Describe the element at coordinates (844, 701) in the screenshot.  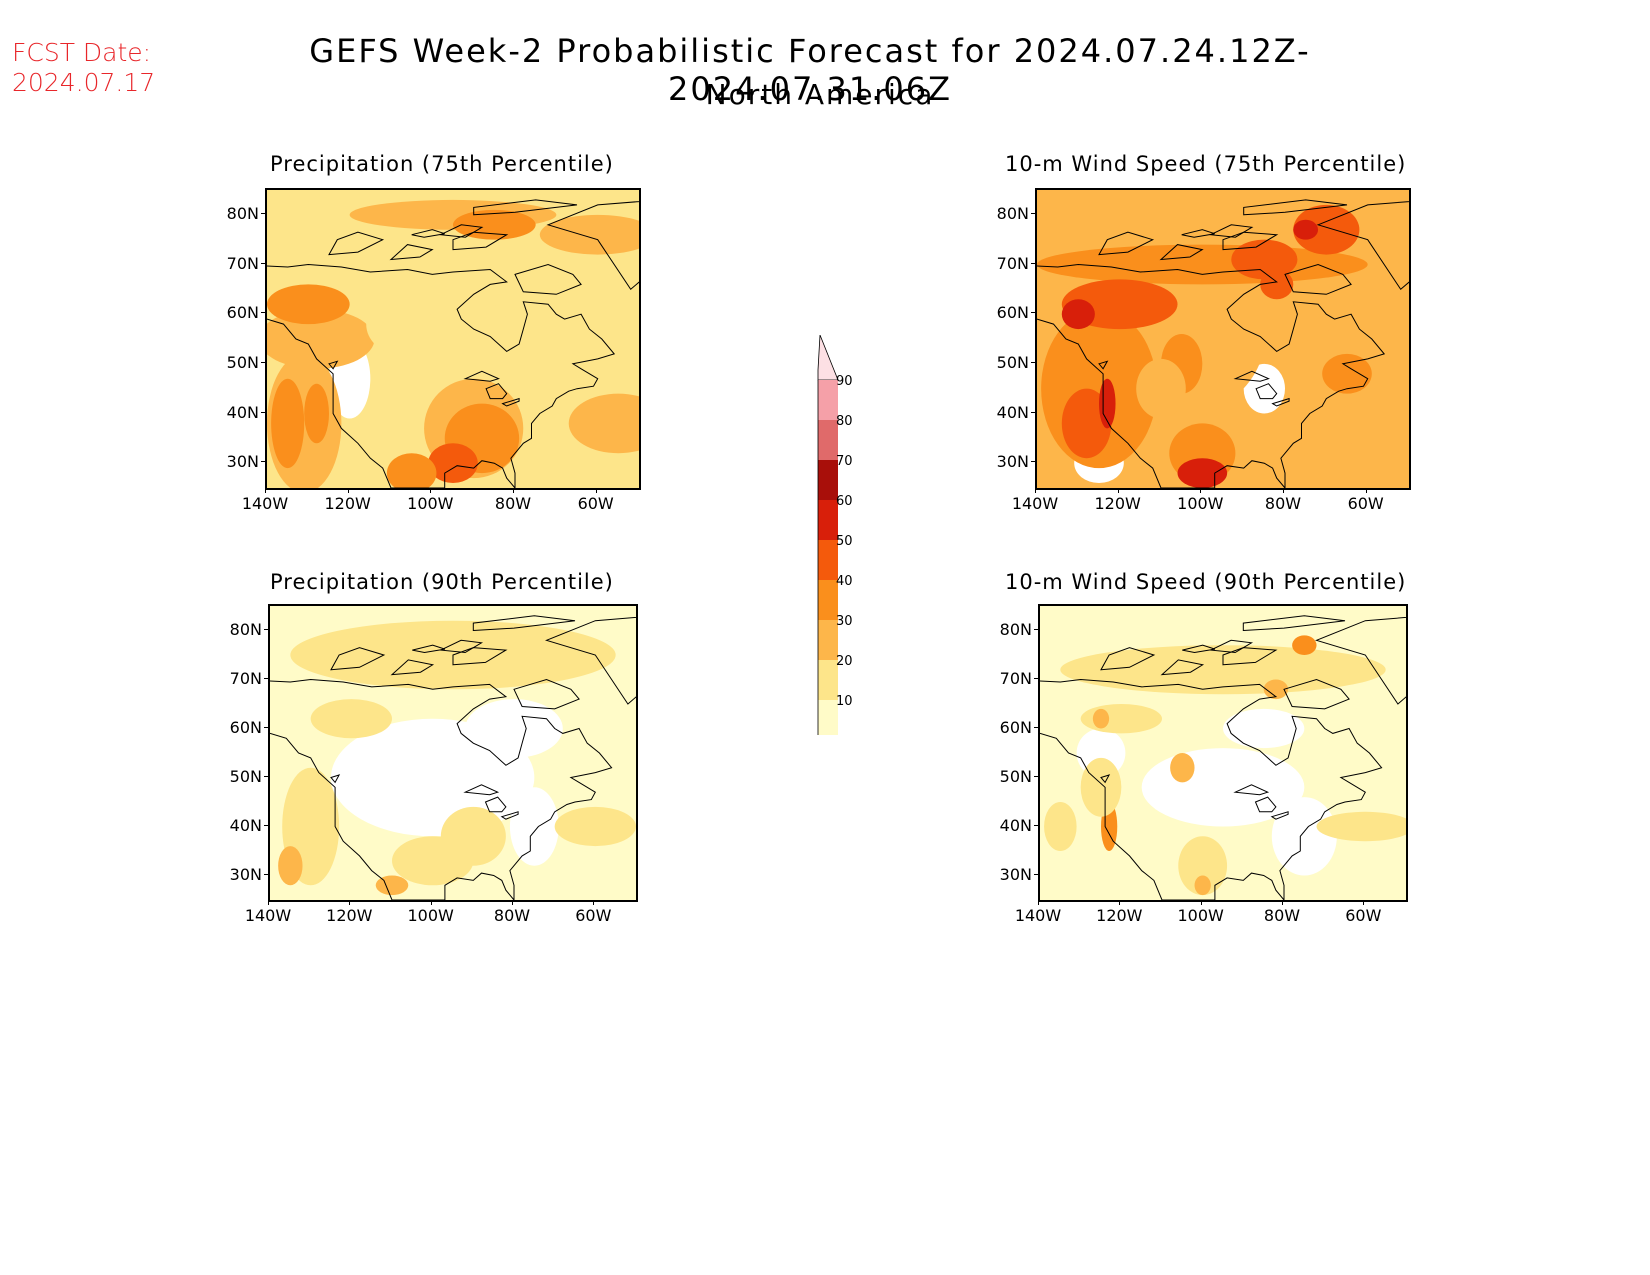
I see `colorbar-label: 10` at that location.